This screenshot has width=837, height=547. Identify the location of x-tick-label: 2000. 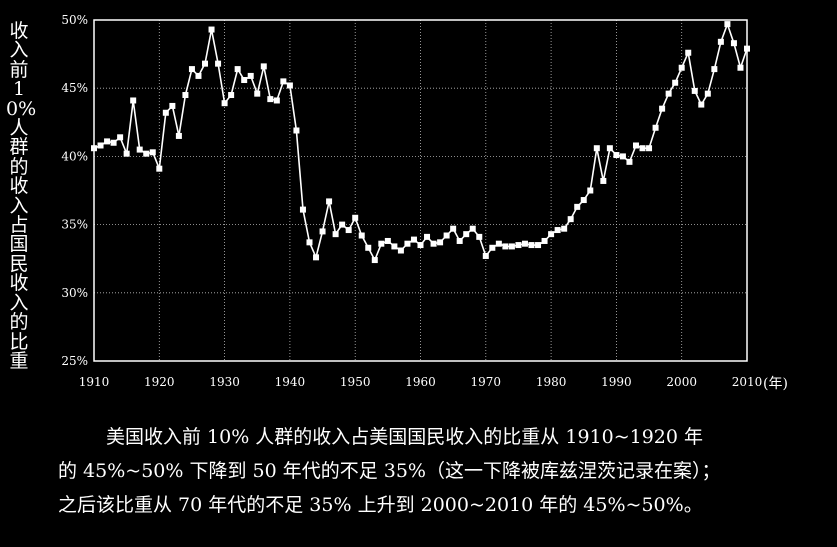
(681, 382).